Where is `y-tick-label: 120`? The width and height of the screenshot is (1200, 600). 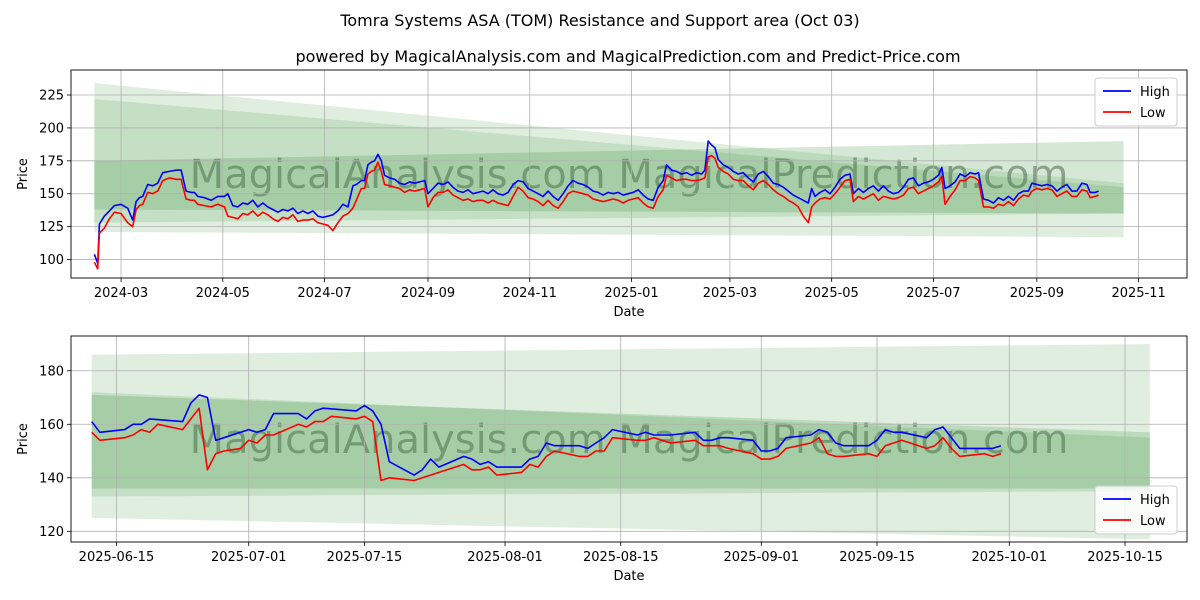
y-tick-label: 120 is located at coordinates (51, 532).